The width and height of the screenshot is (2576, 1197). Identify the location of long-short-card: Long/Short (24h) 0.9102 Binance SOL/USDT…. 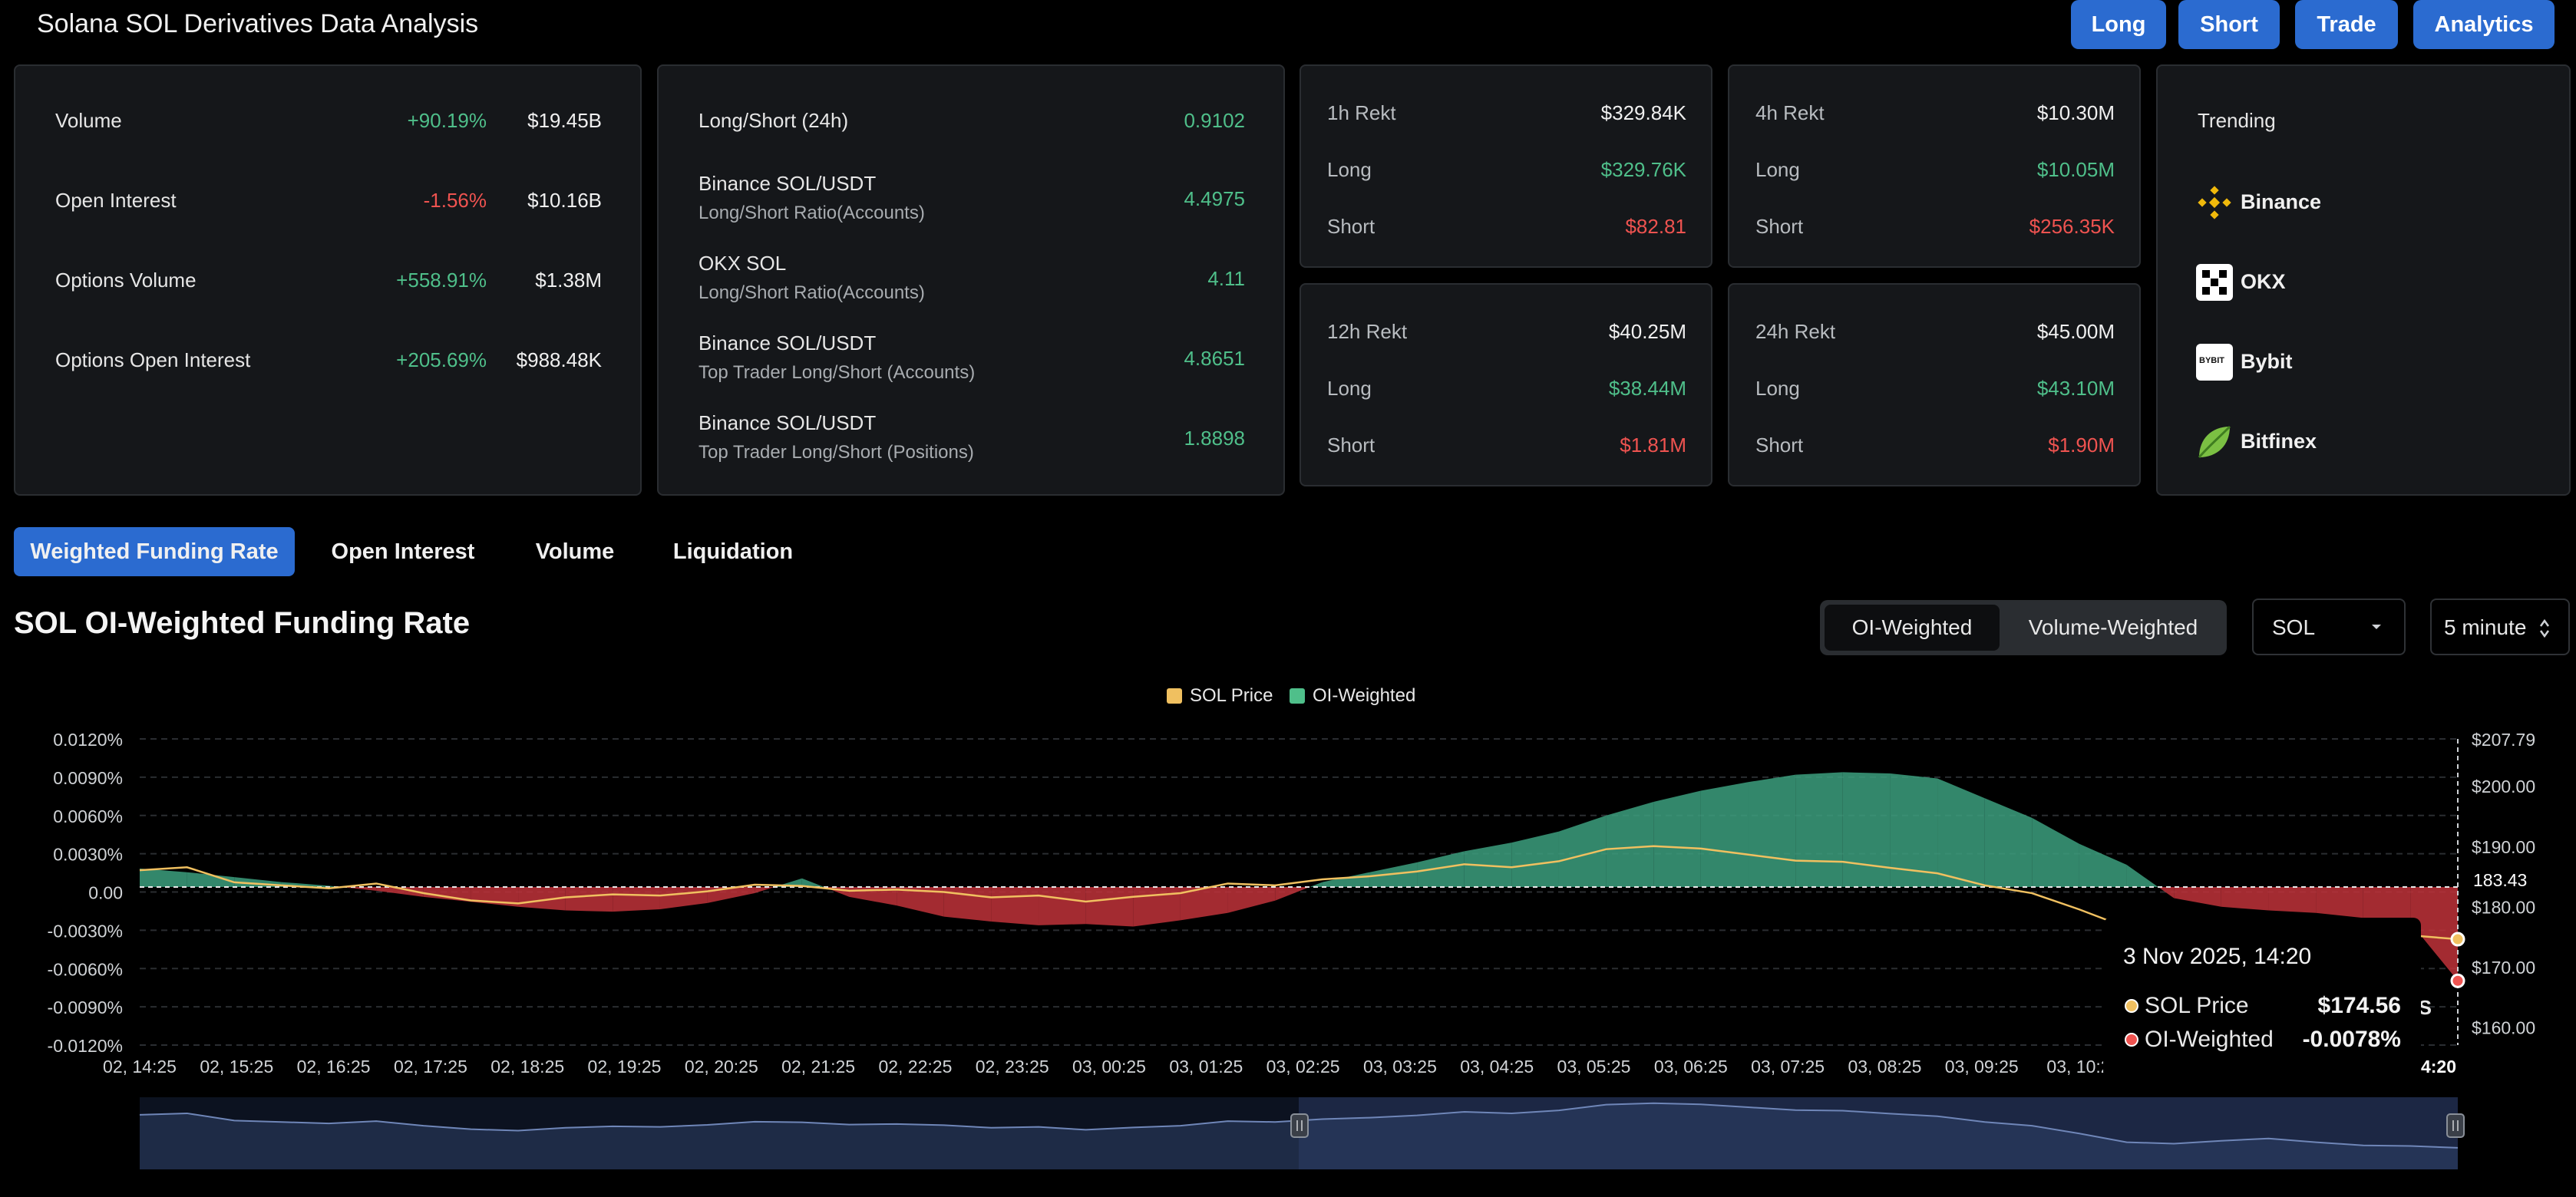
(971, 280).